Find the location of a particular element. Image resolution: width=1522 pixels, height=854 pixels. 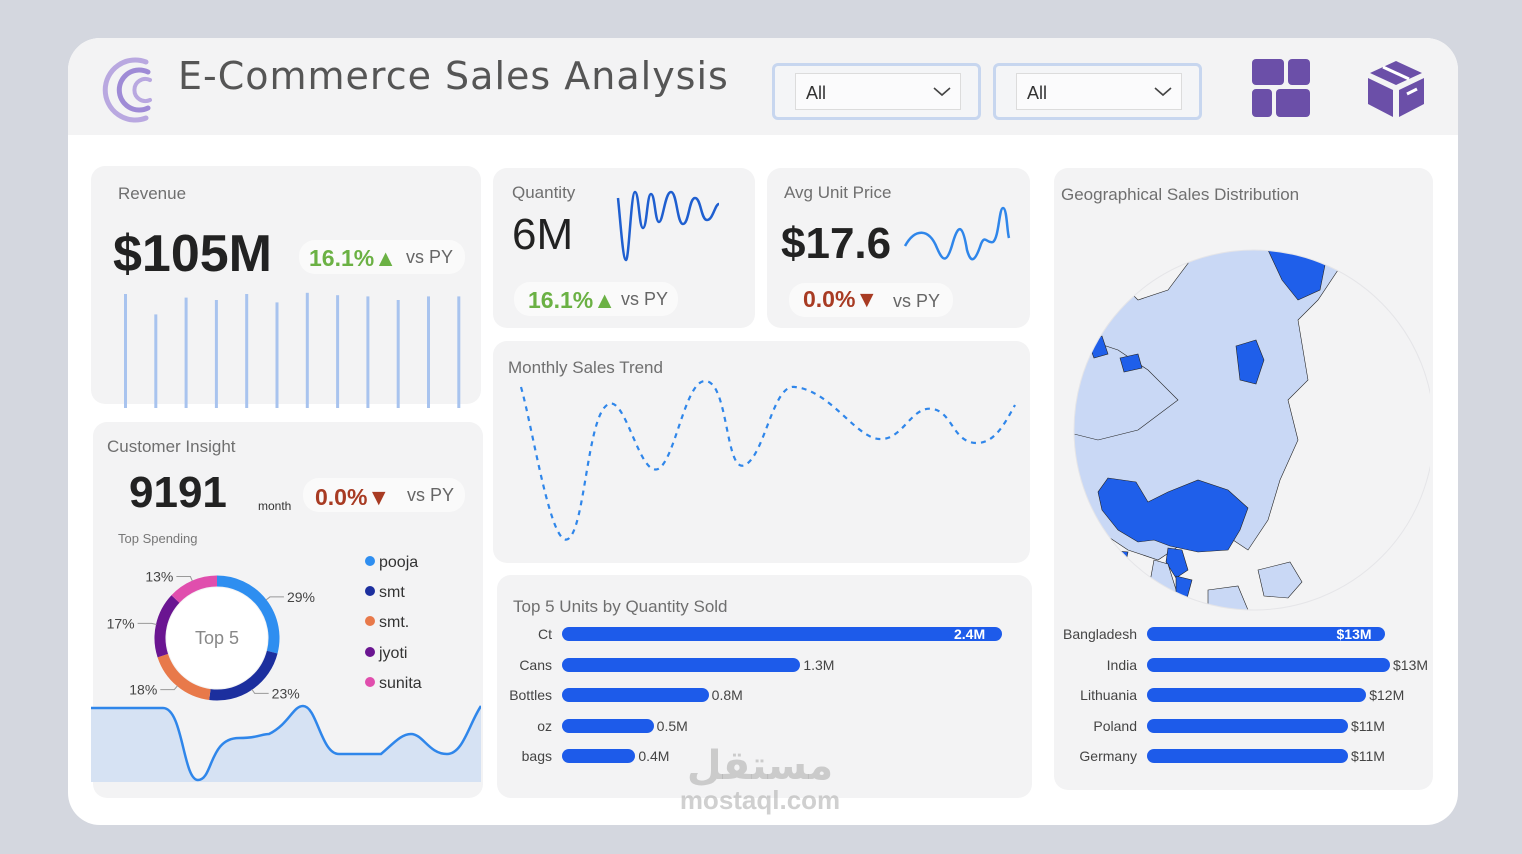

bar-value-label: 0.8M is located at coordinates (727, 695).